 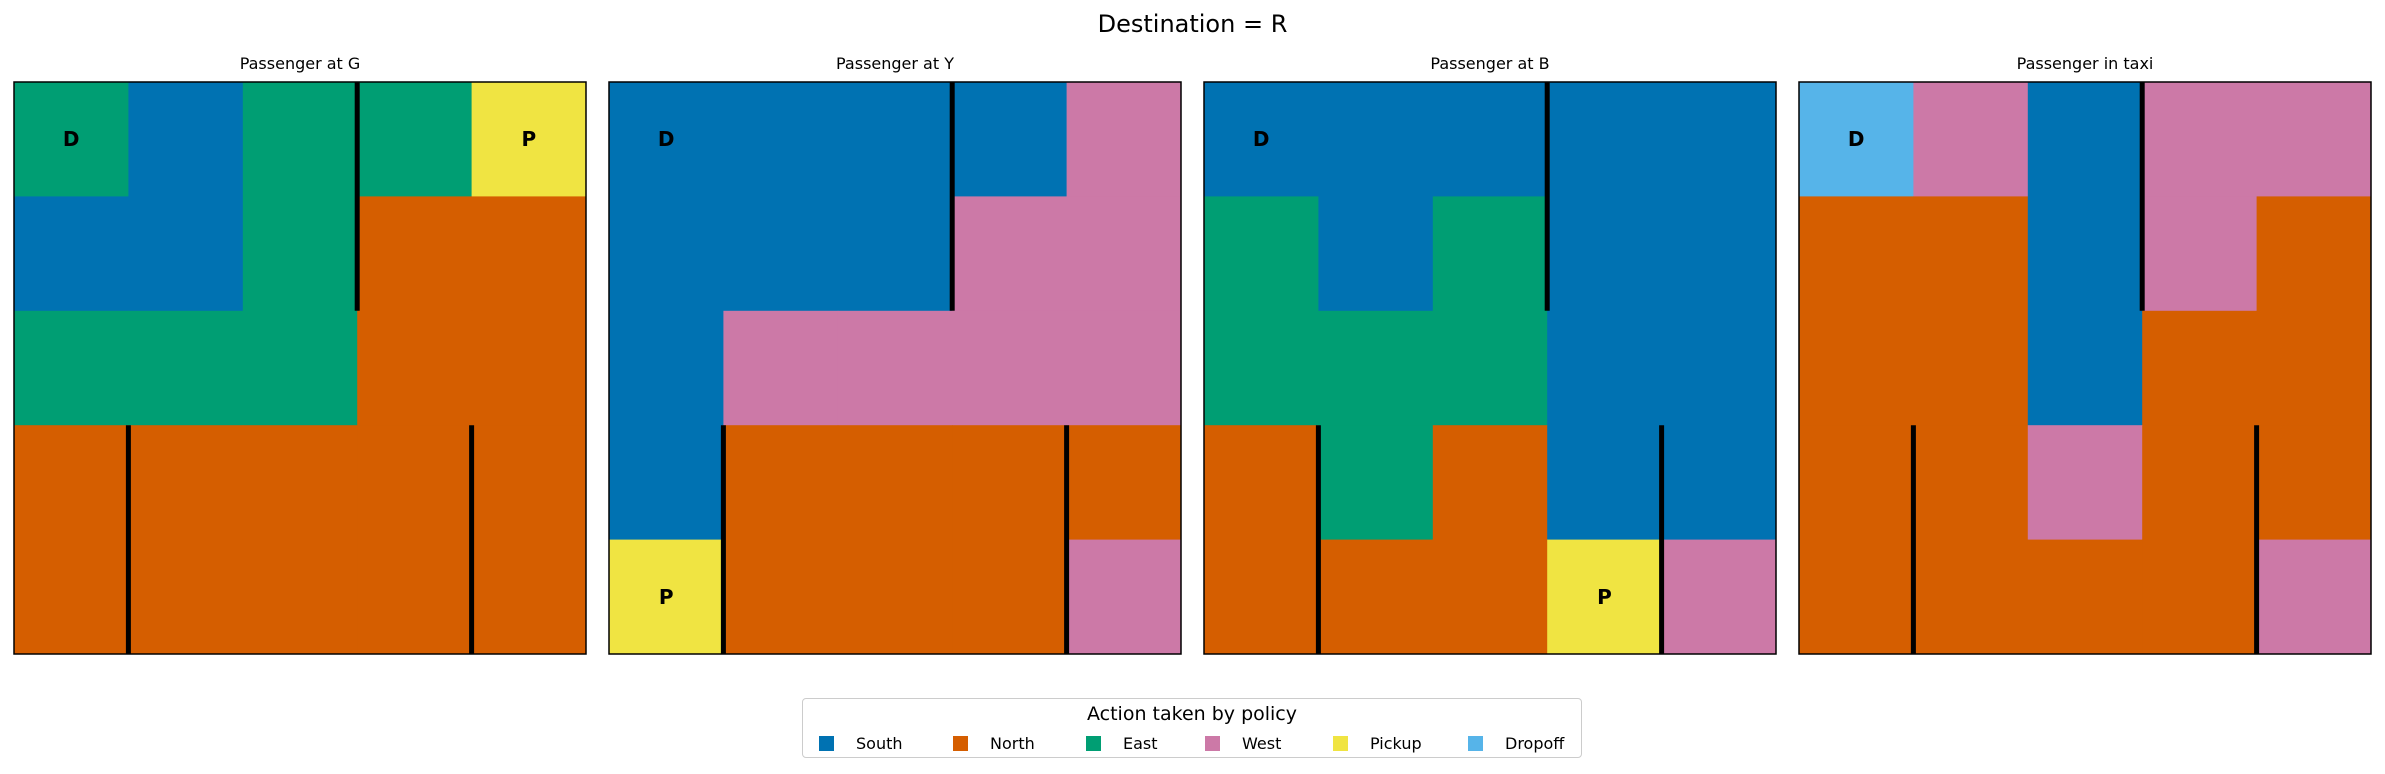 I want to click on legend-item-north: North, so click(x=994, y=743).